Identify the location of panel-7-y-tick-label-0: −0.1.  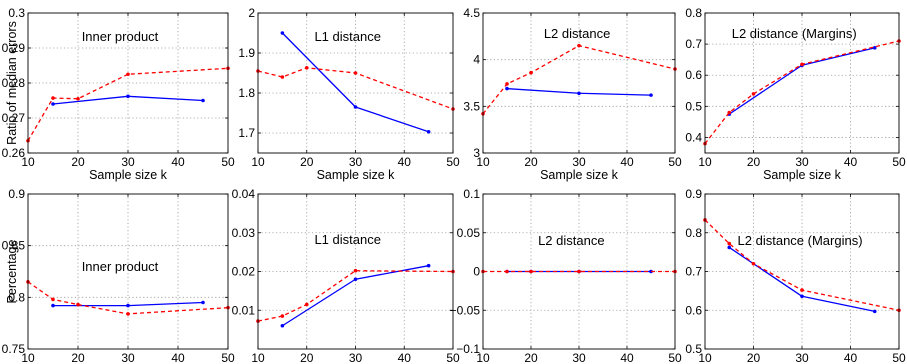
(468, 349).